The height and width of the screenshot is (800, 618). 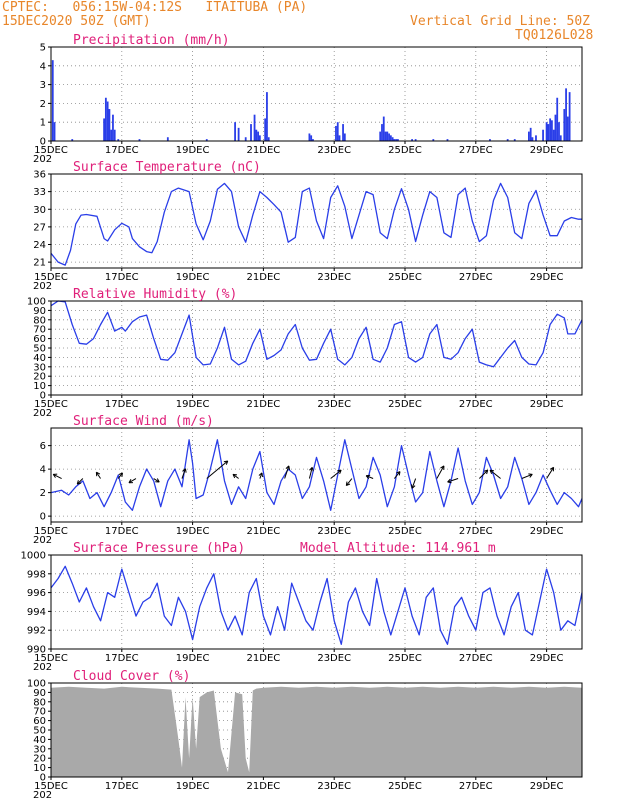 What do you see at coordinates (151, 40) in the screenshot?
I see `panel-title: Precipitation (mm/h)` at bounding box center [151, 40].